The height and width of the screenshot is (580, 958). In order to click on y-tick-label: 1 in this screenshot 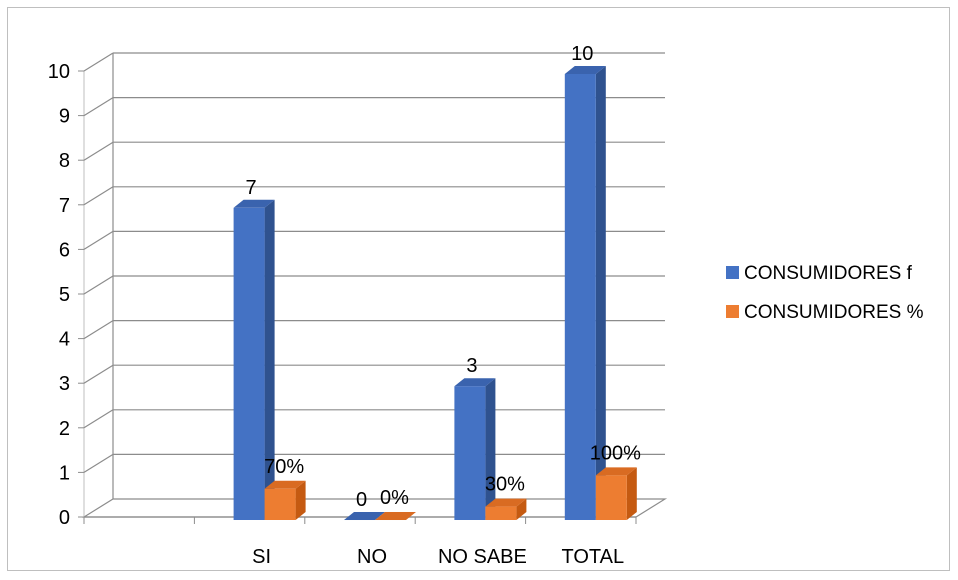, I will do `click(64, 473)`.